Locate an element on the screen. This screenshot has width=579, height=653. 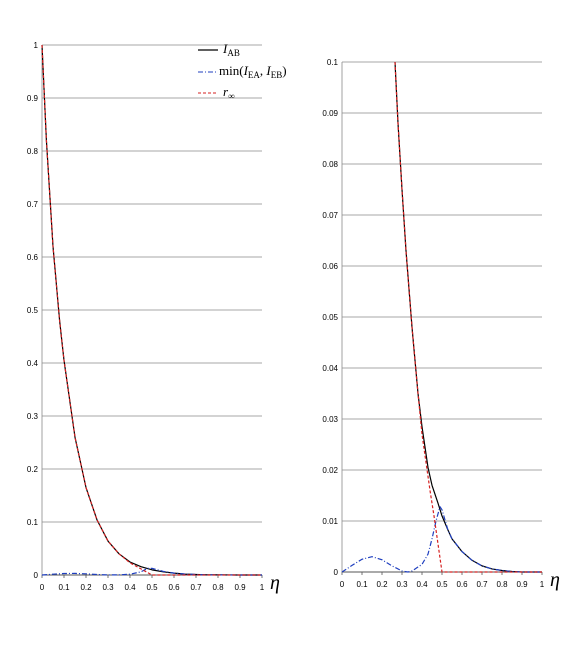
legend-entry-i-ab: IAB is located at coordinates (219, 49).